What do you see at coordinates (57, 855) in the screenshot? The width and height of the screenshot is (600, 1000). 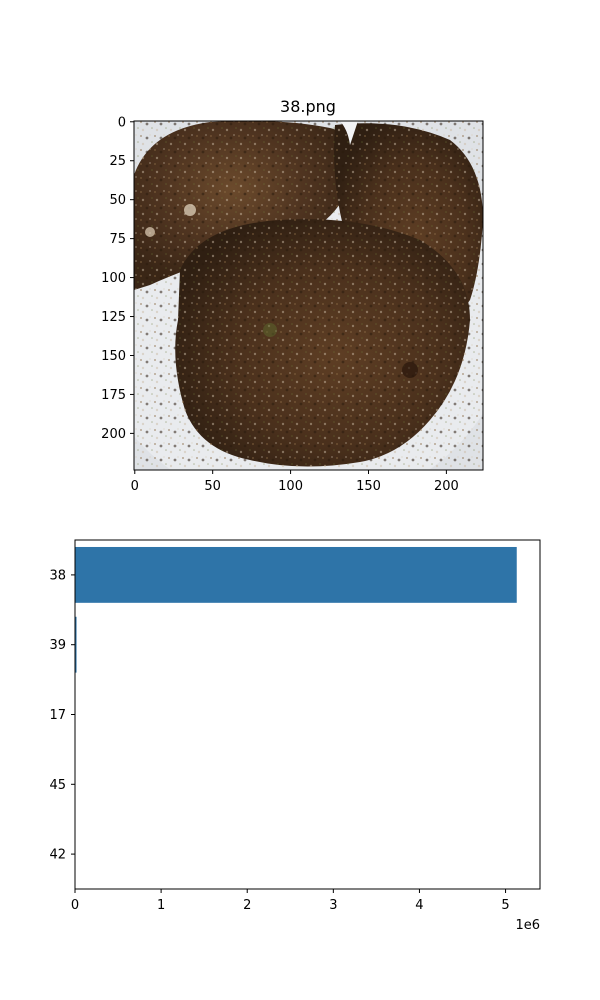 I see `bar-category-label: 42` at bounding box center [57, 855].